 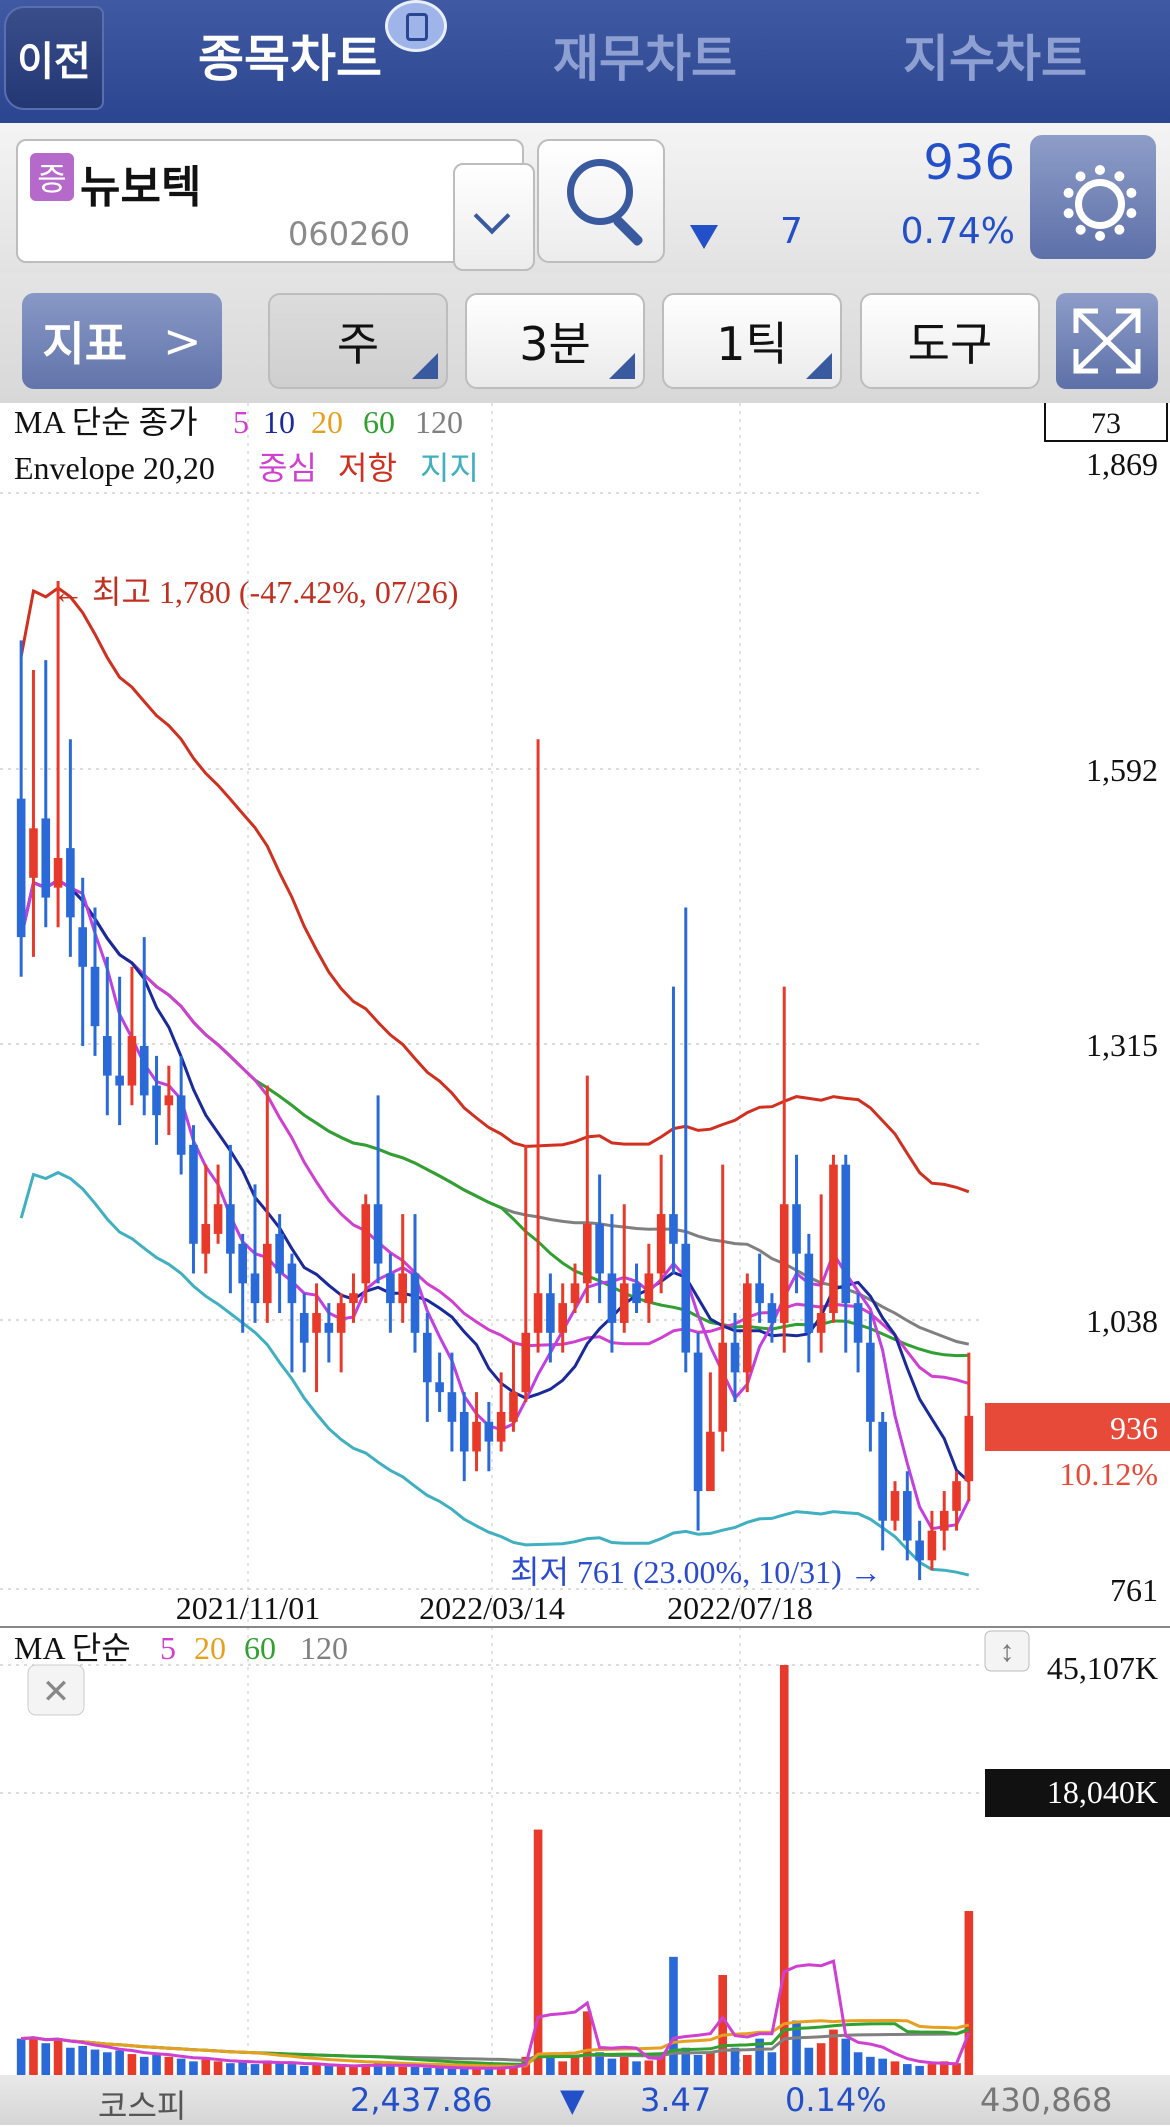 What do you see at coordinates (791, 231) in the screenshot?
I see `price-change: 7` at bounding box center [791, 231].